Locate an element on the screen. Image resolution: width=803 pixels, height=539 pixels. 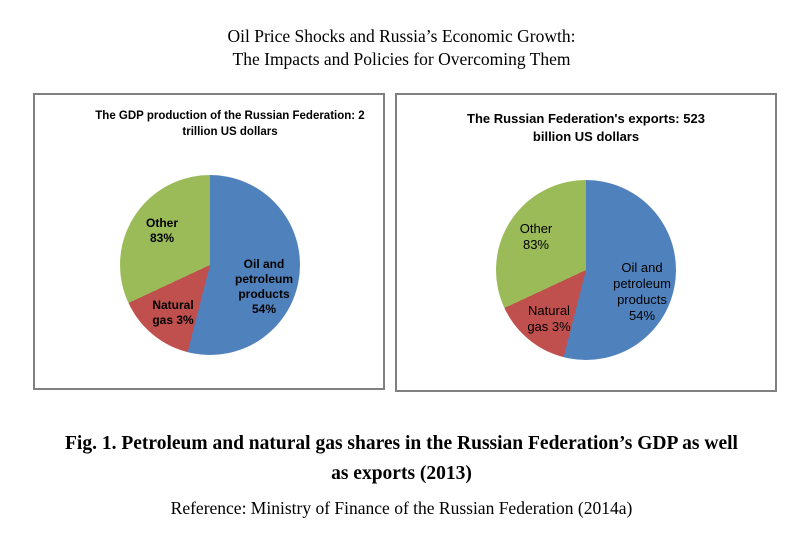
exports-slice-label-other: Other 83% is located at coordinates (536, 236).